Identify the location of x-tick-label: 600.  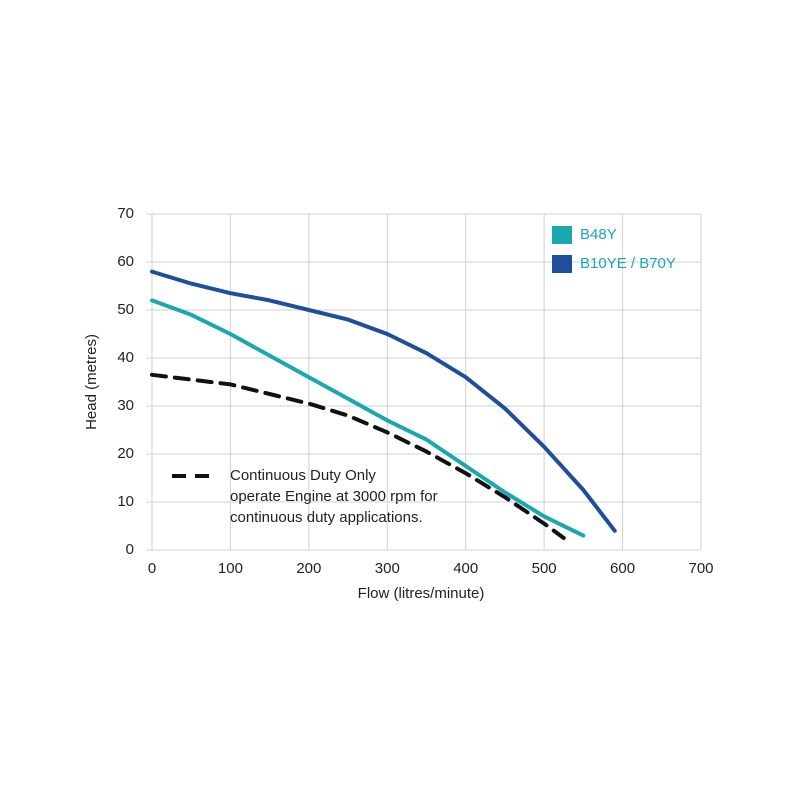
(622, 568).